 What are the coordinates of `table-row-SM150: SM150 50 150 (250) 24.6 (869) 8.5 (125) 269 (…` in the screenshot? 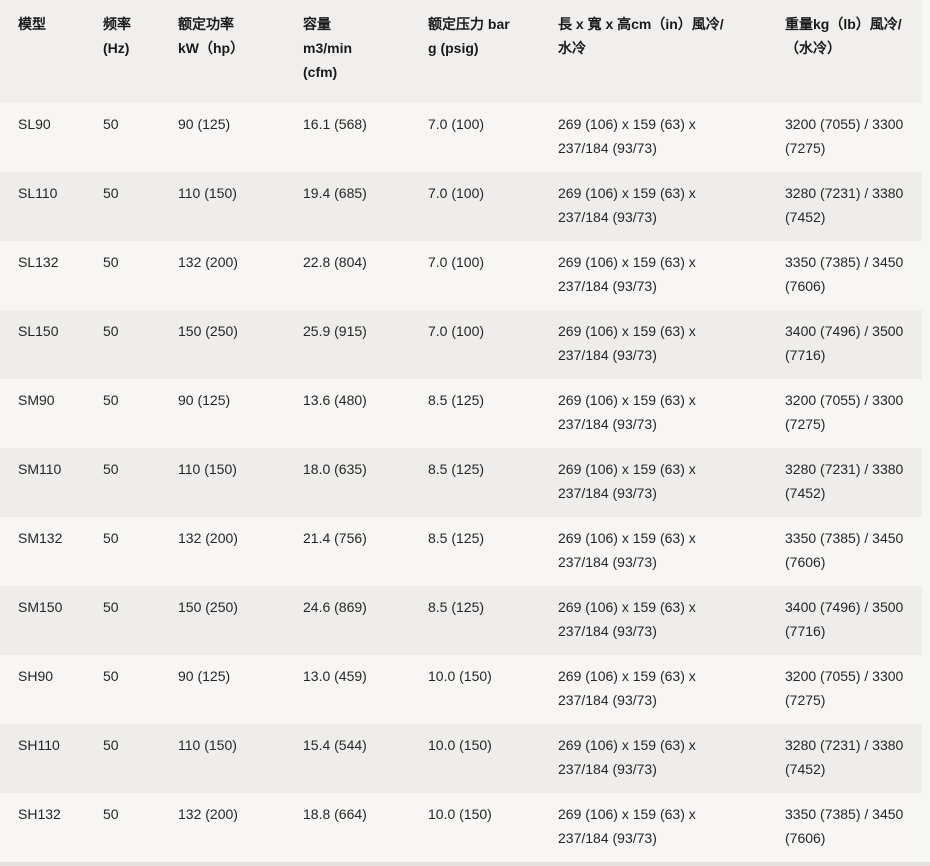 It's located at (461, 620).